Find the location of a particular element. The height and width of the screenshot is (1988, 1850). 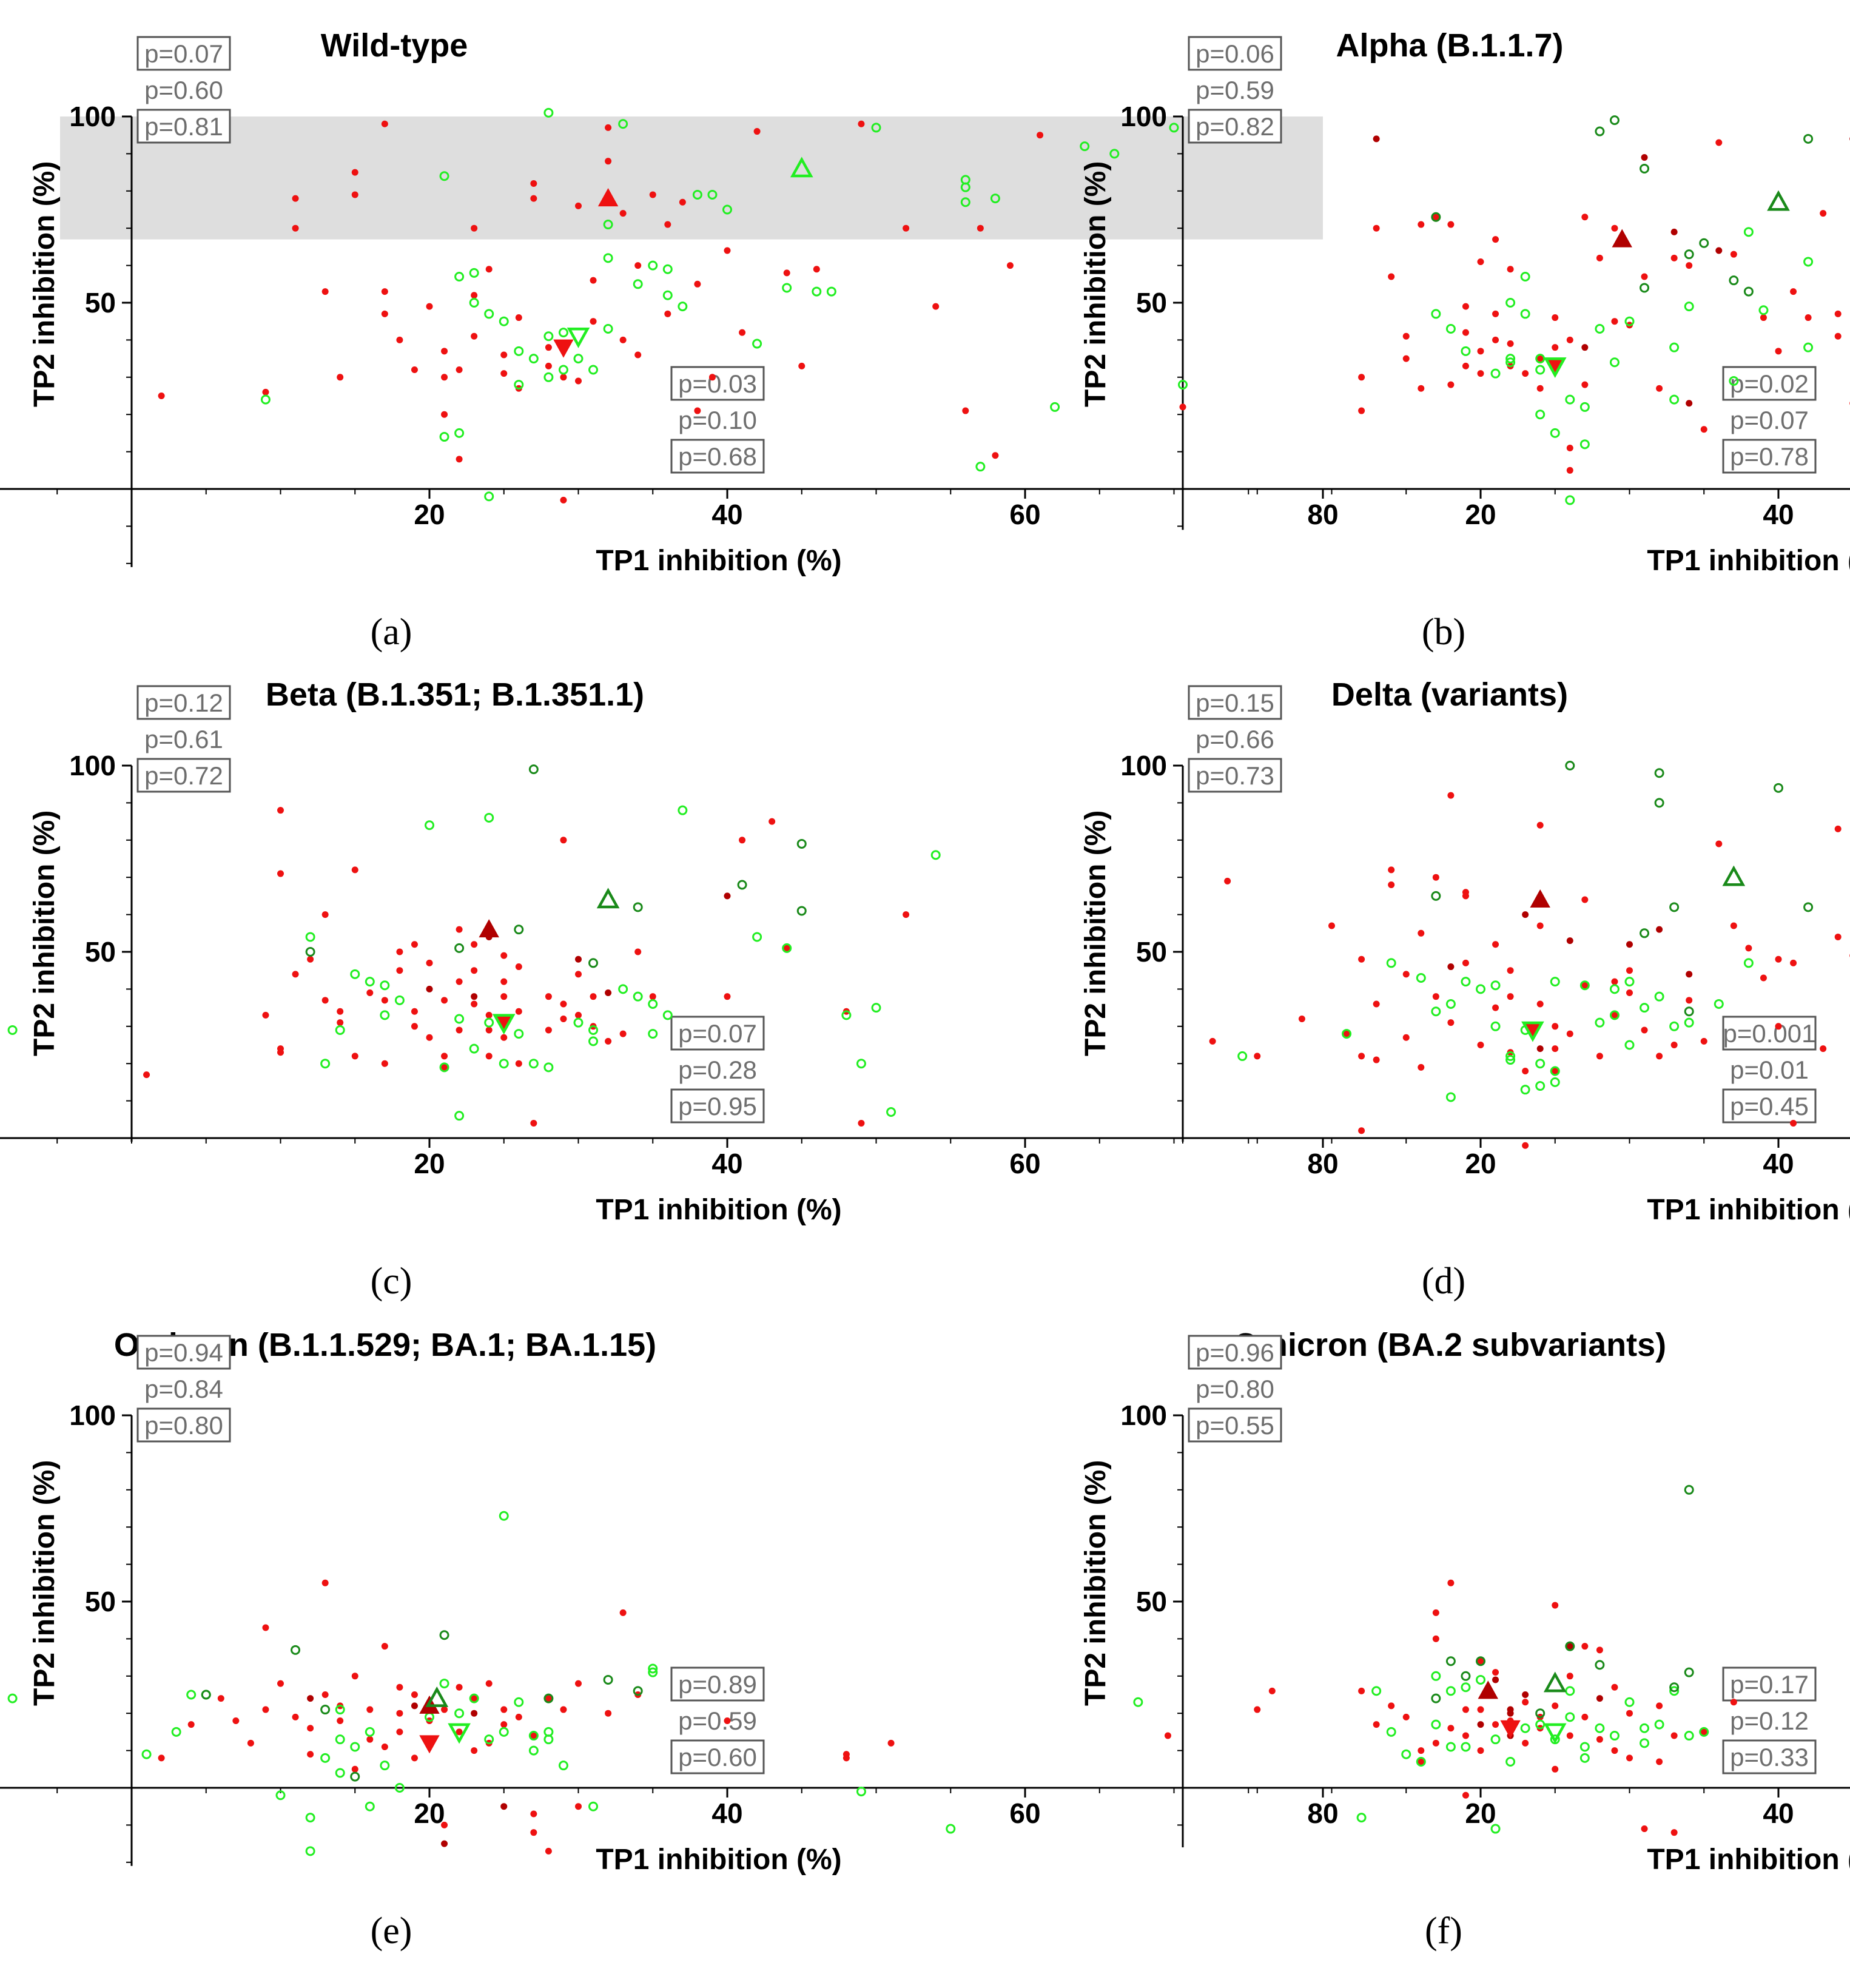

x-axis-title: TP1 inhibition (%) is located at coordinates (1748, 1210).